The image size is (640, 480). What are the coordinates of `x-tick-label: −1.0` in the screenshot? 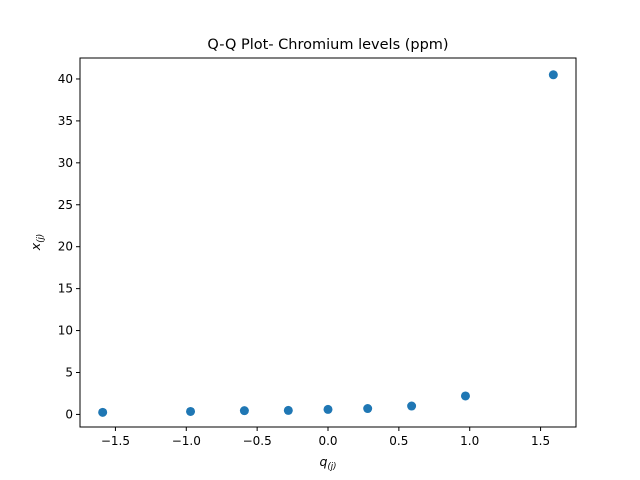 It's located at (186, 441).